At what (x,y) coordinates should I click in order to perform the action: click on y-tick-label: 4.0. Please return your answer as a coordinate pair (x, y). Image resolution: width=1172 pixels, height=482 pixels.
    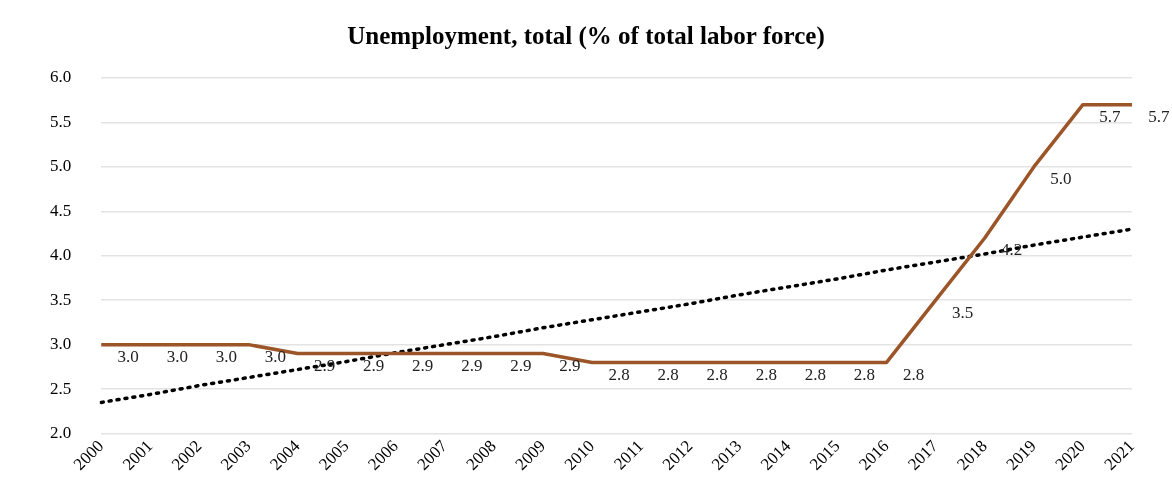
    Looking at the image, I should click on (61, 255).